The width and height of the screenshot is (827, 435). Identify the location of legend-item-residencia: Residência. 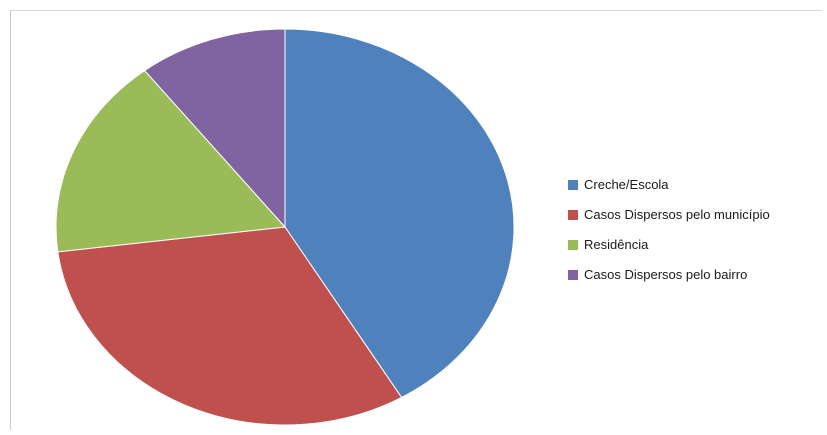
(669, 244).